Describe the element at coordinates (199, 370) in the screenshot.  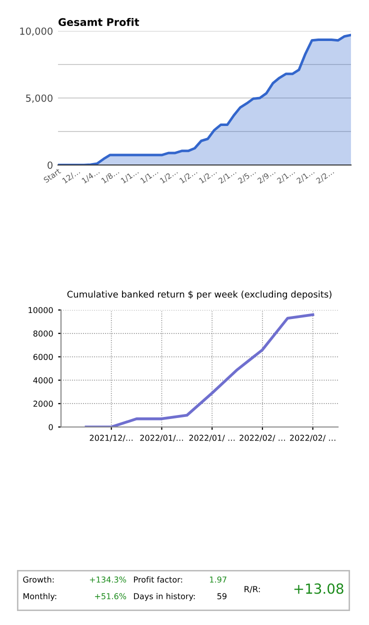
I see `line-series` at that location.